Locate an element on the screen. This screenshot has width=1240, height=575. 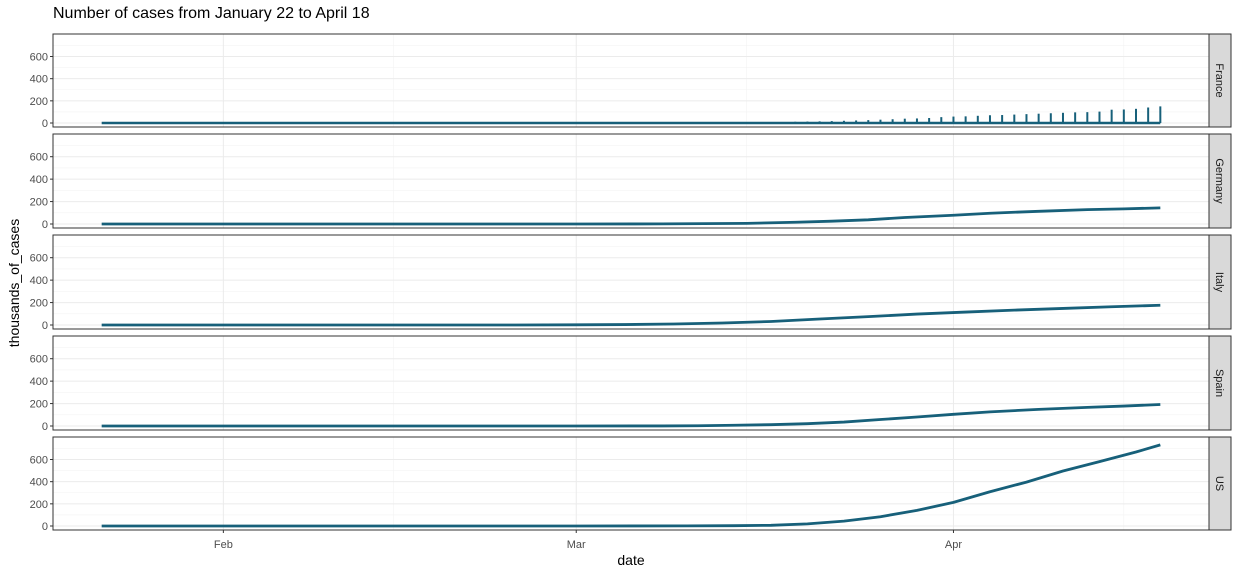
x-tick-label: Apr is located at coordinates (953, 545).